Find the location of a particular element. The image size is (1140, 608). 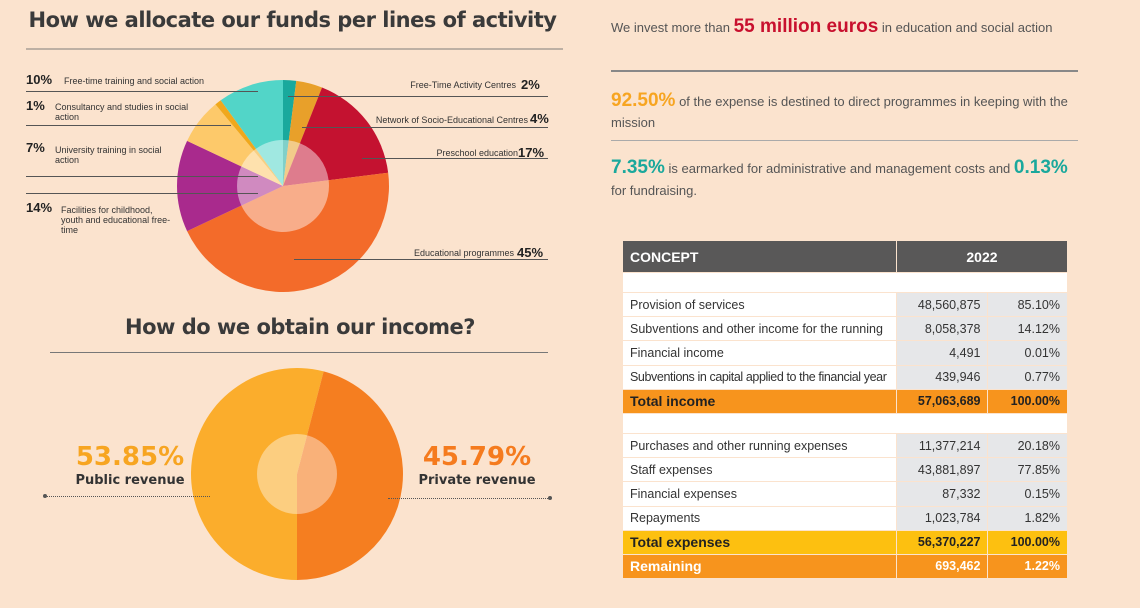

income-pie-chart is located at coordinates (297, 473).